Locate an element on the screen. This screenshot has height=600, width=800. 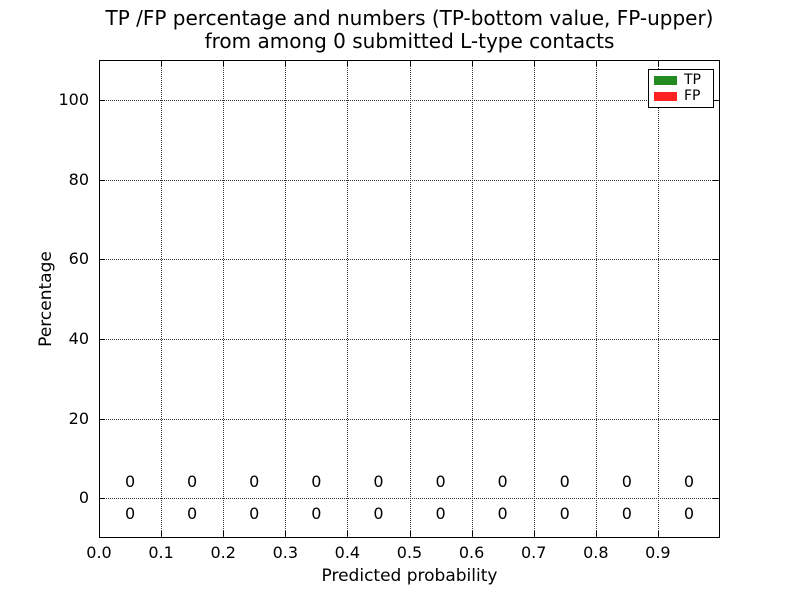
x-tick-label: 0.5 is located at coordinates (409, 552).